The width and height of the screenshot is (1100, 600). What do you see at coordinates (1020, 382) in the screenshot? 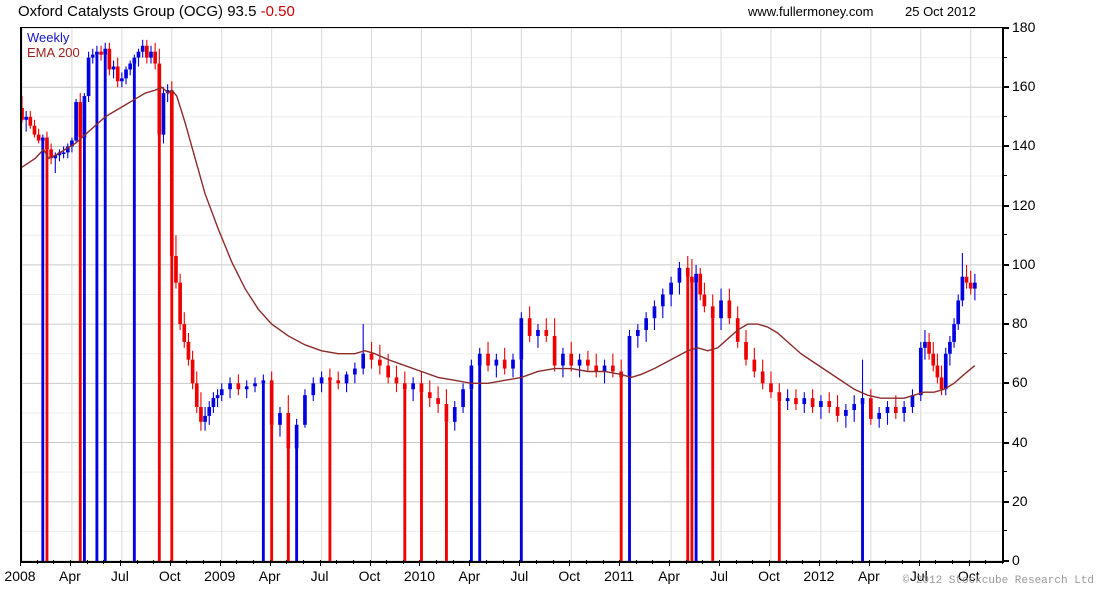
I see `y-axis-label: 60` at bounding box center [1020, 382].